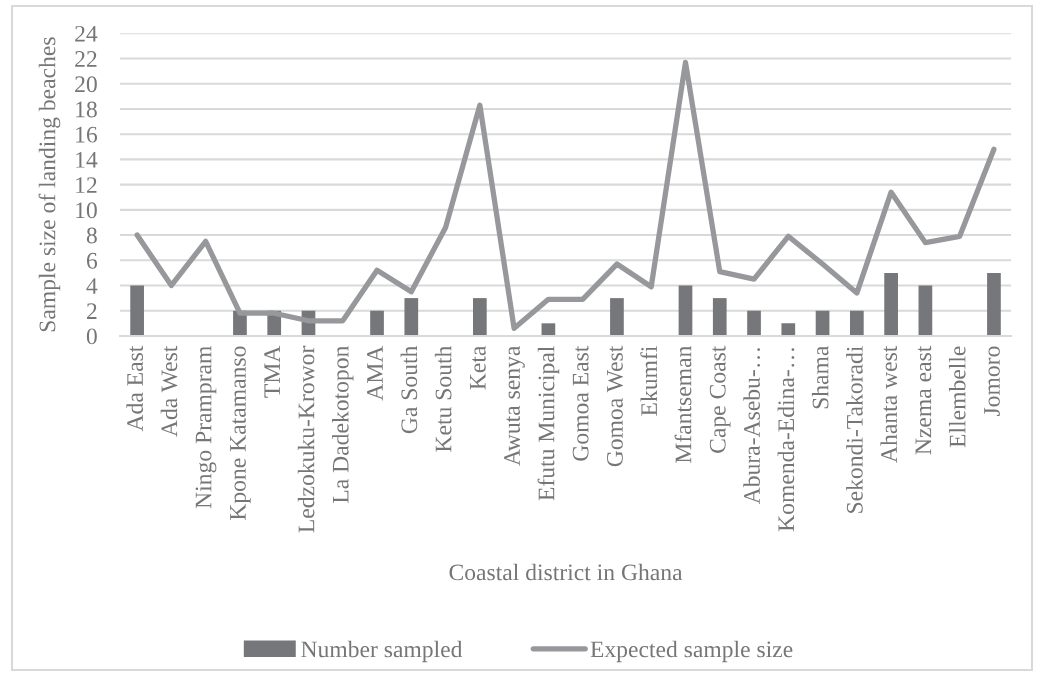 The image size is (1037, 680). Describe the element at coordinates (91, 336) in the screenshot. I see `y-tick-label: 0` at that location.